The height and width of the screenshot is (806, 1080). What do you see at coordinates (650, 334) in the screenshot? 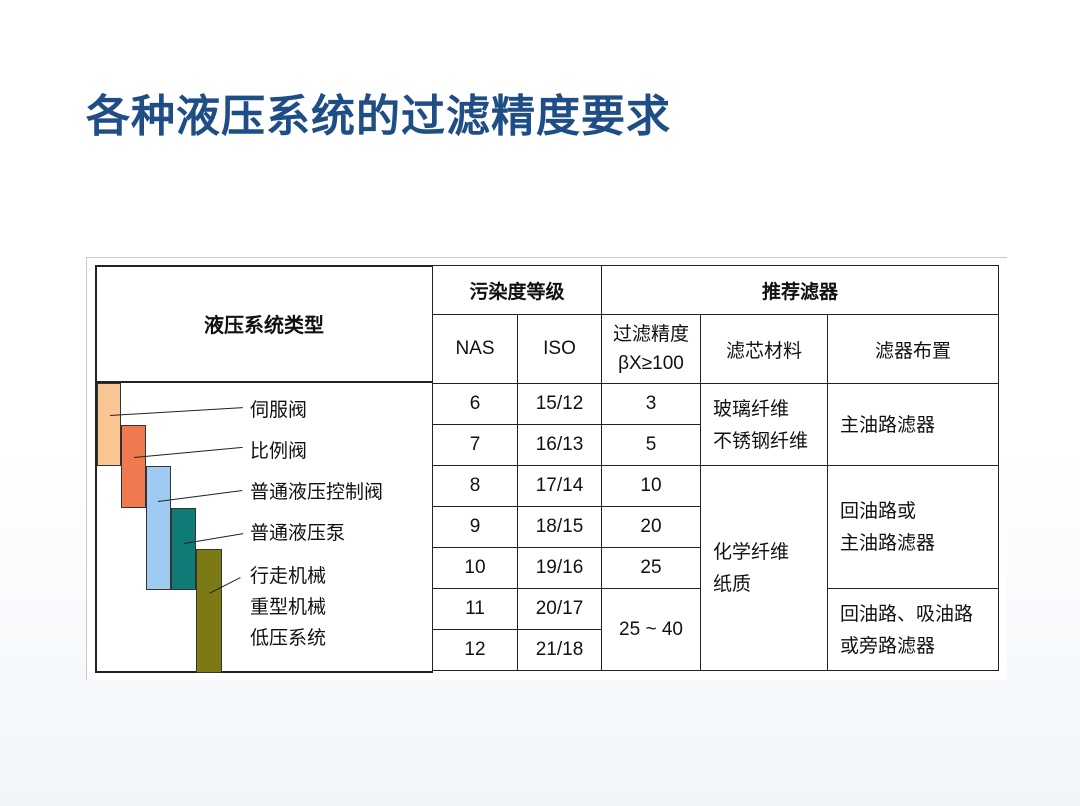
I see `precision-header-label: 过滤精度` at bounding box center [650, 334].